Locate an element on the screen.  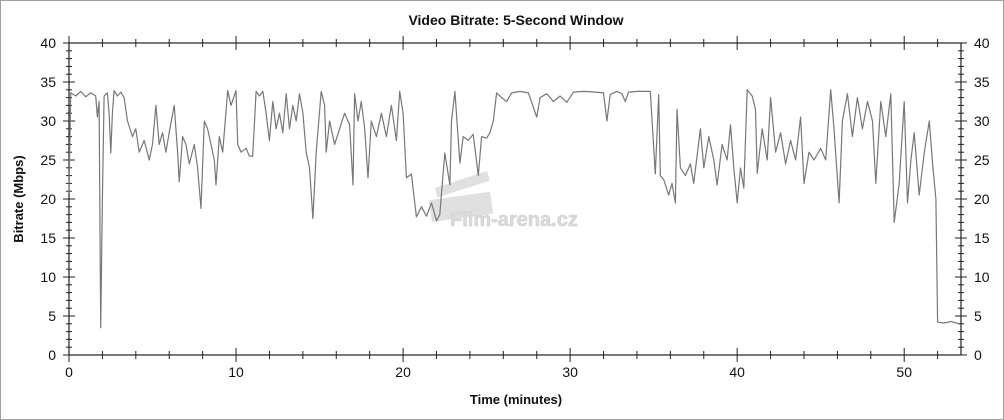
chart-title: Video Bitrate: 5-Second Window is located at coordinates (515, 20).